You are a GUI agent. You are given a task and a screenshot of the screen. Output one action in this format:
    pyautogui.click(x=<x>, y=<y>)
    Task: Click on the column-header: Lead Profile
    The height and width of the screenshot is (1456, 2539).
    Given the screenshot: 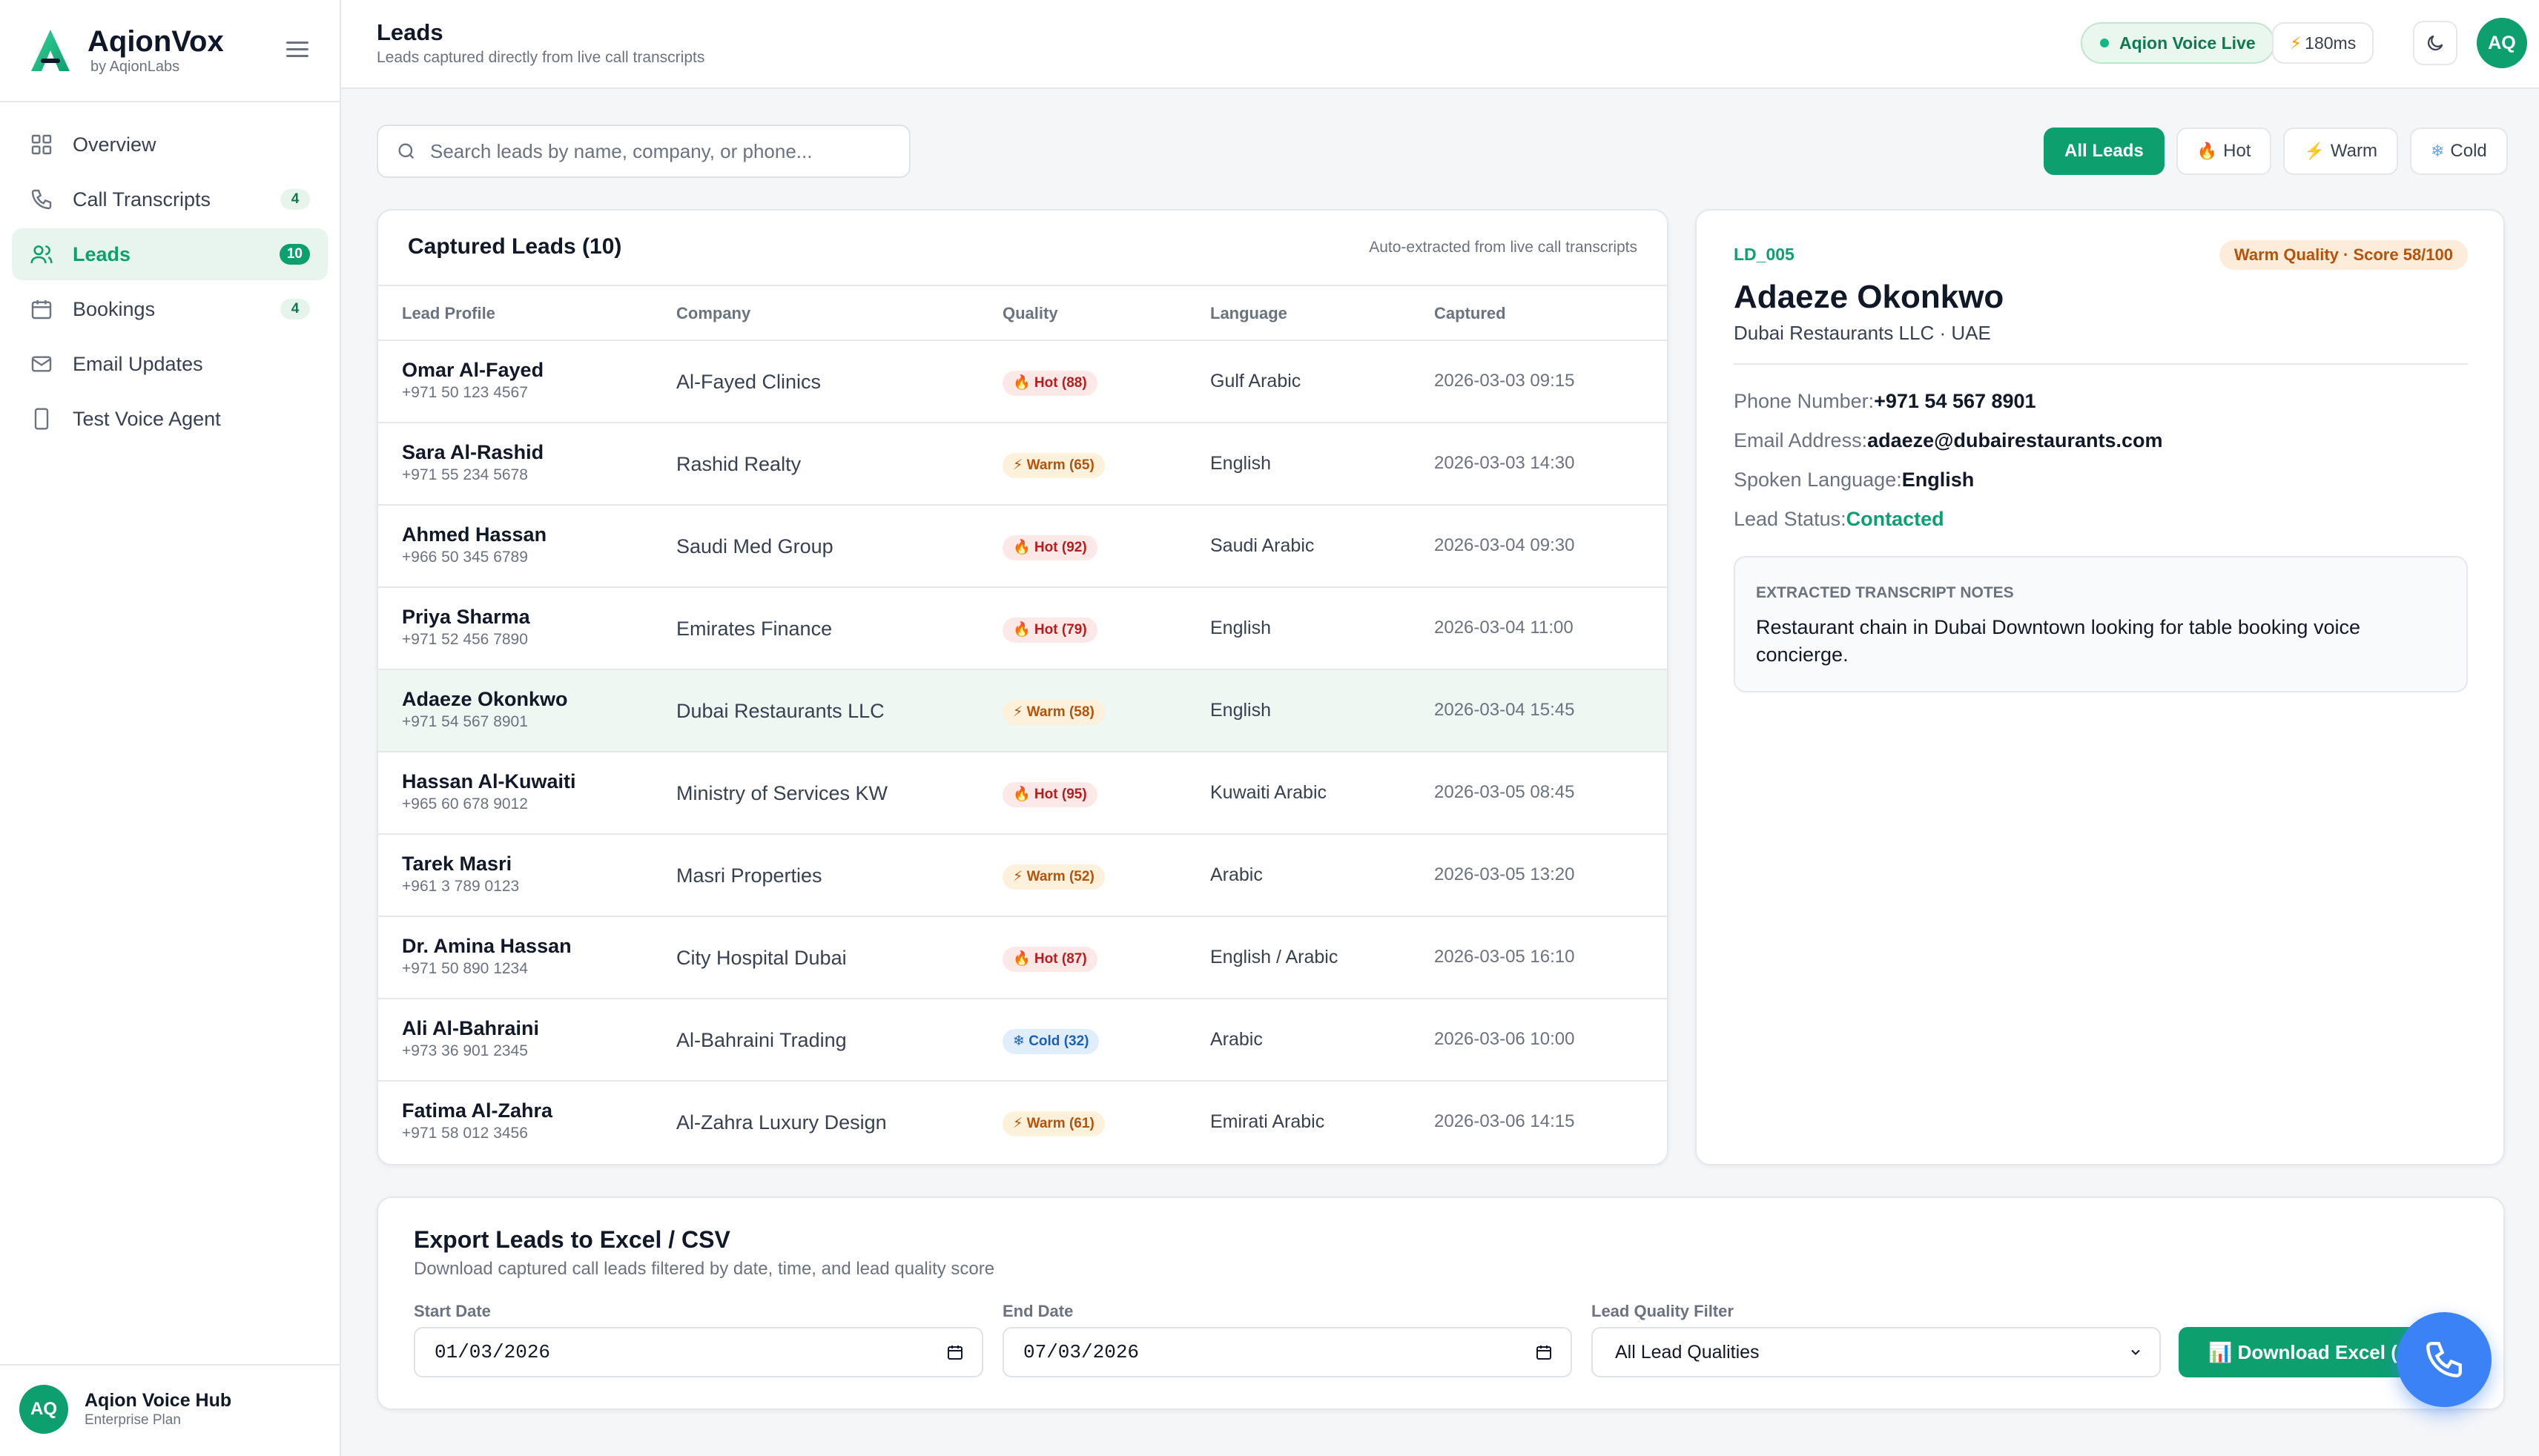 What is the action you would take?
    pyautogui.click(x=448, y=313)
    